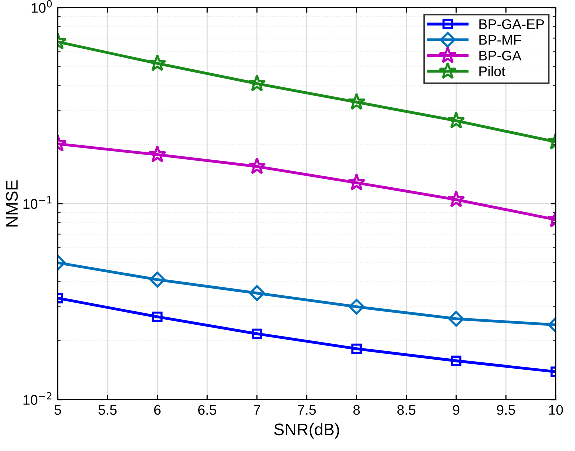 The height and width of the screenshot is (451, 575). I want to click on legend-label: BP-GA-EP, so click(512, 24).